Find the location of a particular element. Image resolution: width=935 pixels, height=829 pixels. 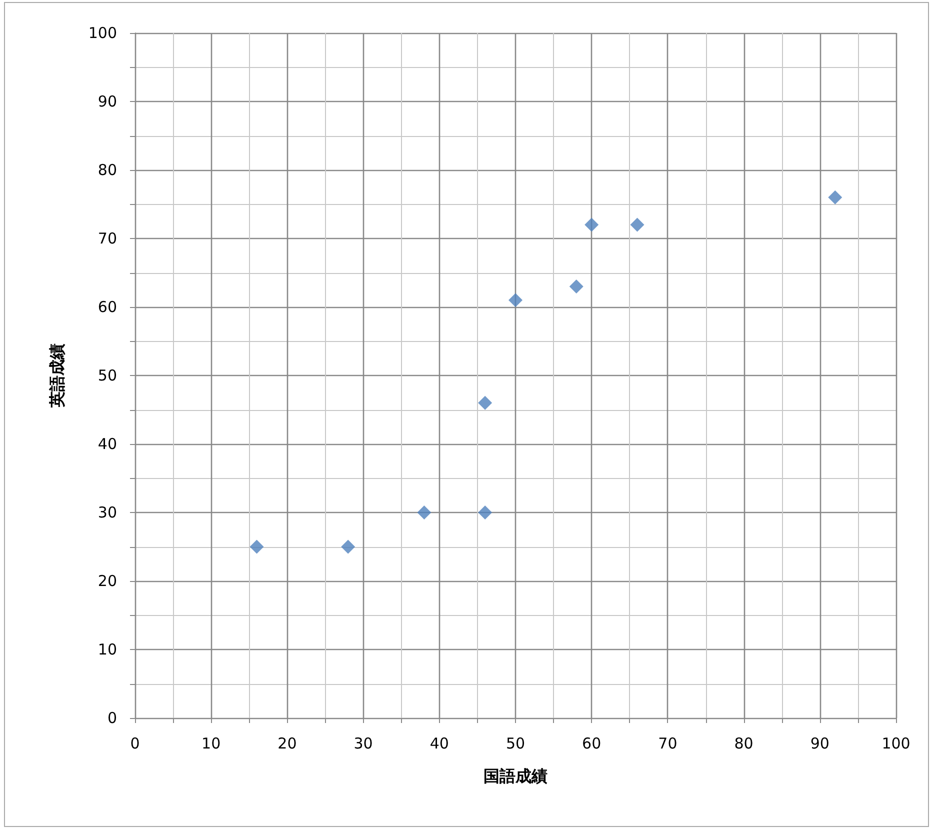

x-tick-label: 10 is located at coordinates (211, 743).